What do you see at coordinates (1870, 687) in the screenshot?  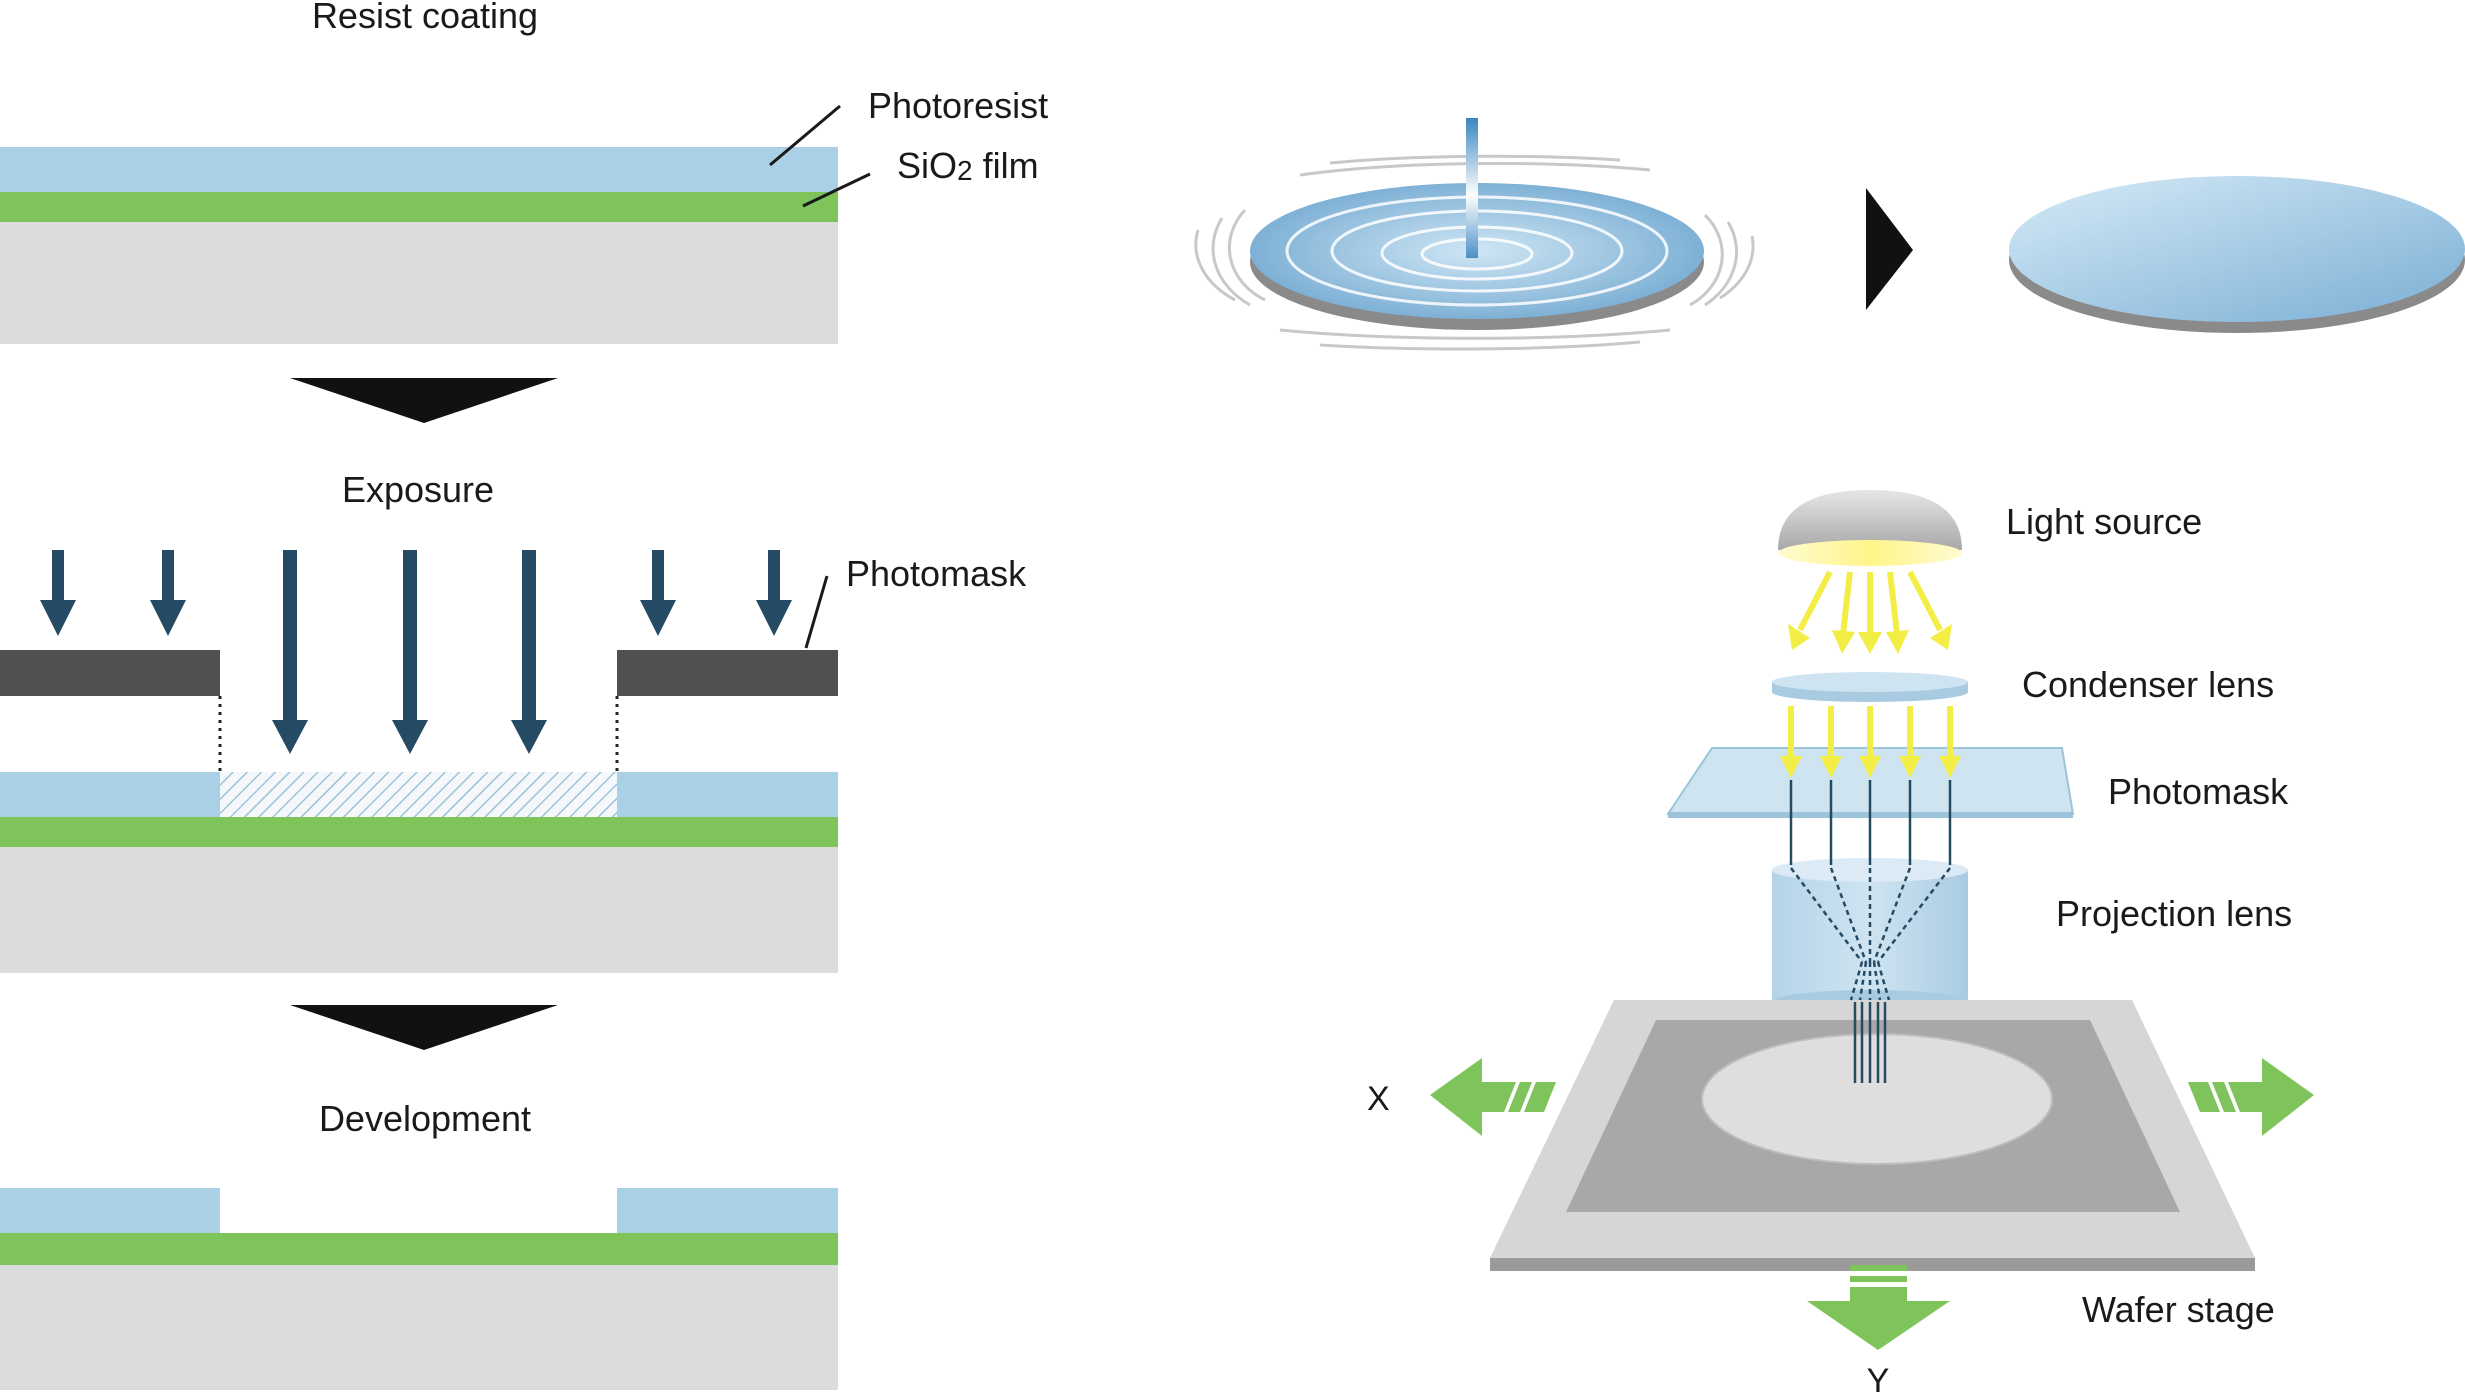 I see `condenser-lens` at bounding box center [1870, 687].